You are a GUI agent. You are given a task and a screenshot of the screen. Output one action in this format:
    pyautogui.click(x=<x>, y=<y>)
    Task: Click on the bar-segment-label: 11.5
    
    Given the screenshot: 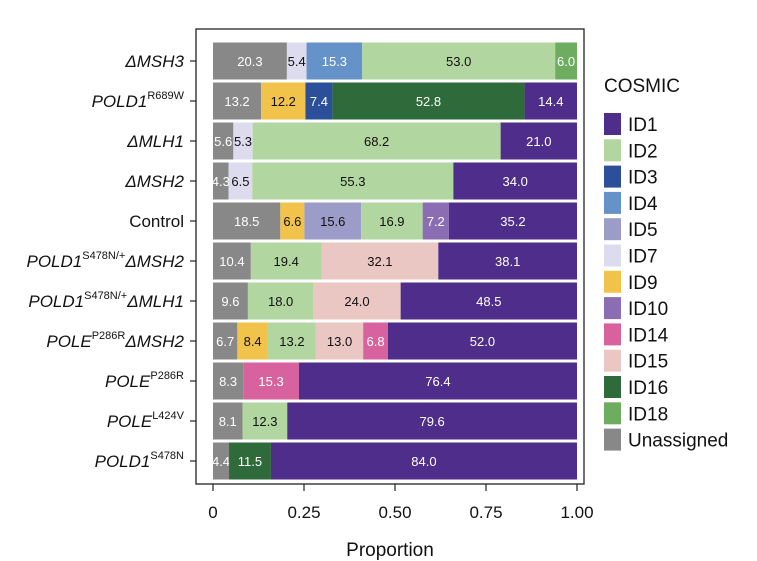 What is the action you would take?
    pyautogui.click(x=250, y=461)
    